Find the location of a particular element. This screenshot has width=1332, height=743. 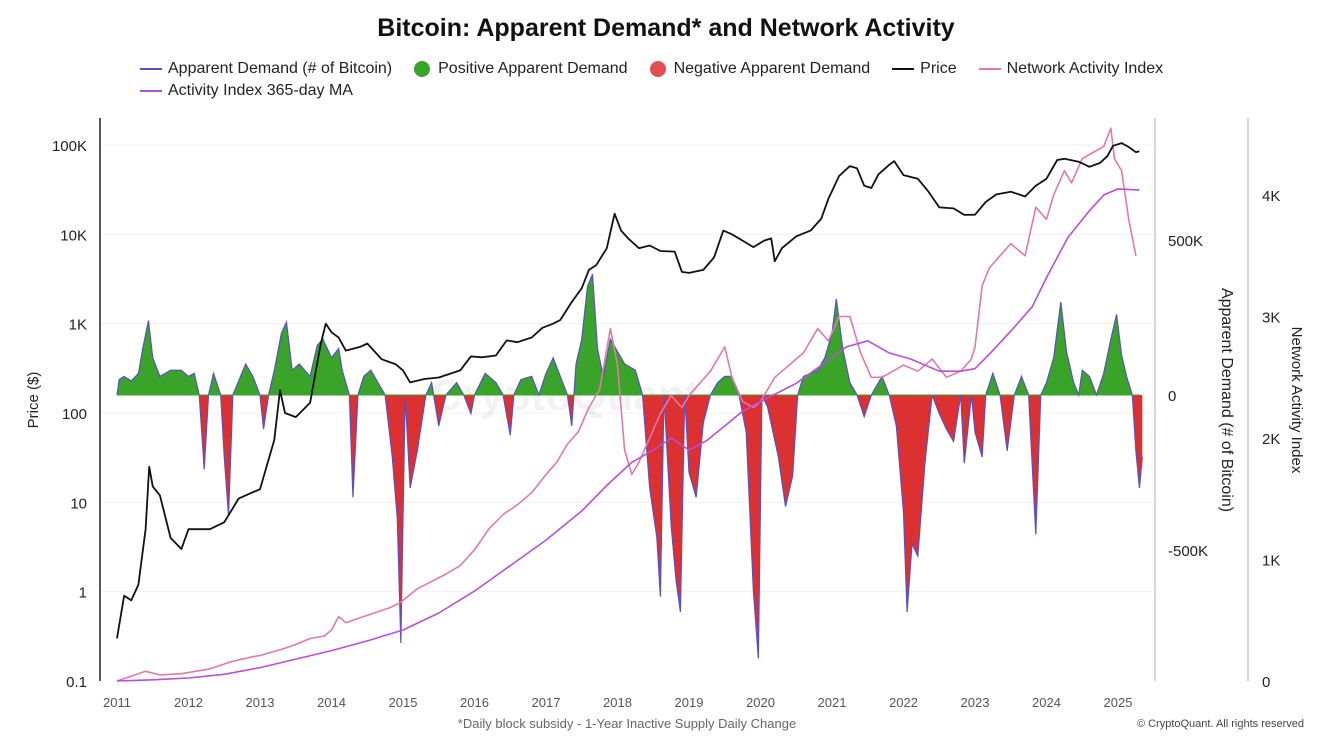

legend-label-positive-demand: Positive Apparent Demand is located at coordinates (533, 68).